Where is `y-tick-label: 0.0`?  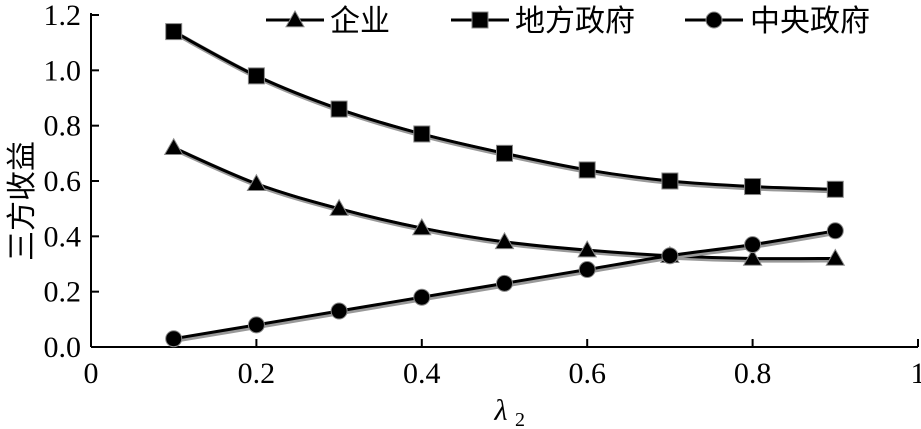 y-tick-label: 0.0 is located at coordinates (63, 347).